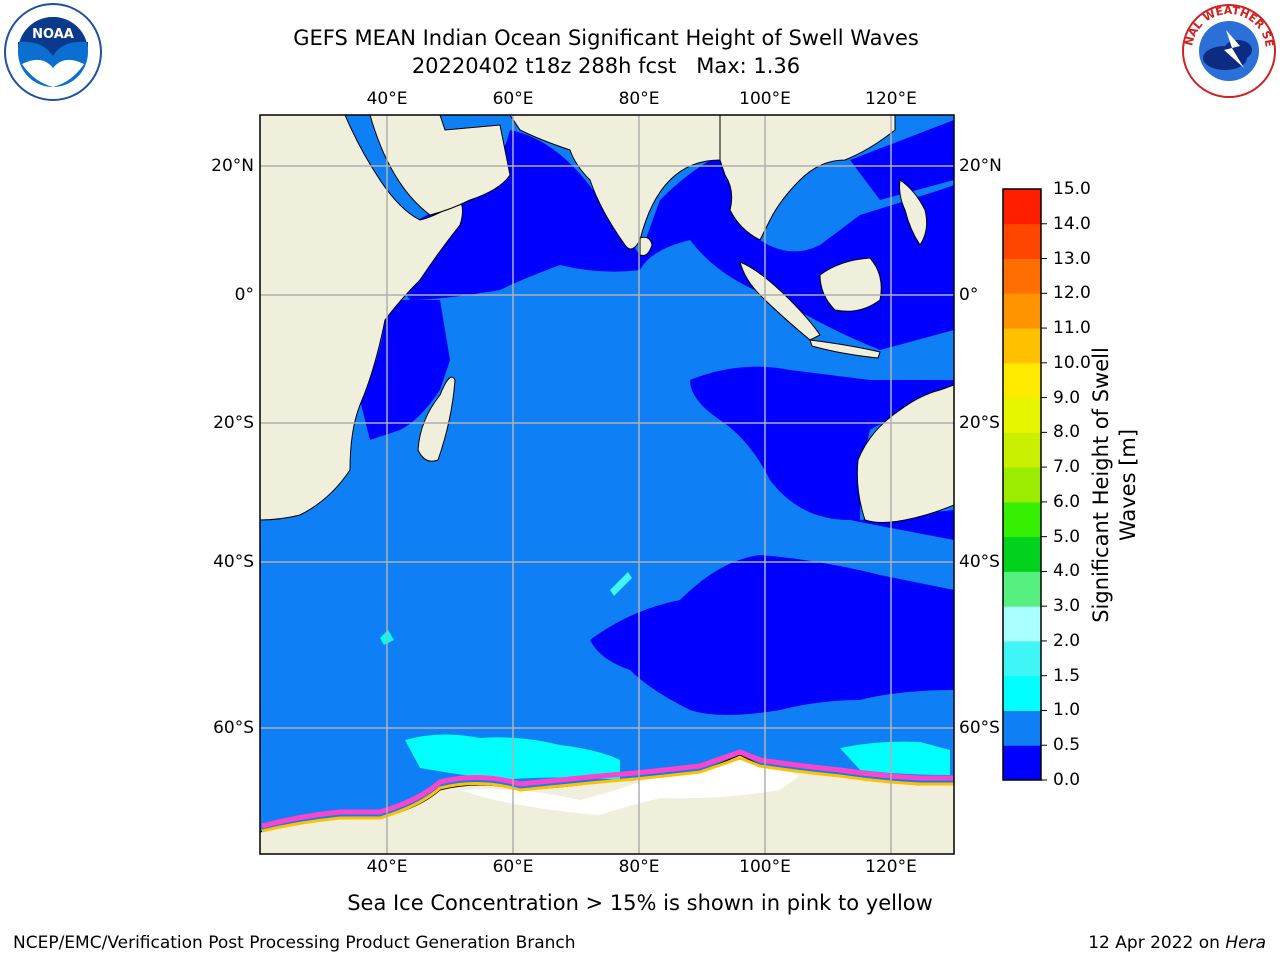  What do you see at coordinates (1067, 640) in the screenshot?
I see `colorbar-tick-label: 2.0` at bounding box center [1067, 640].